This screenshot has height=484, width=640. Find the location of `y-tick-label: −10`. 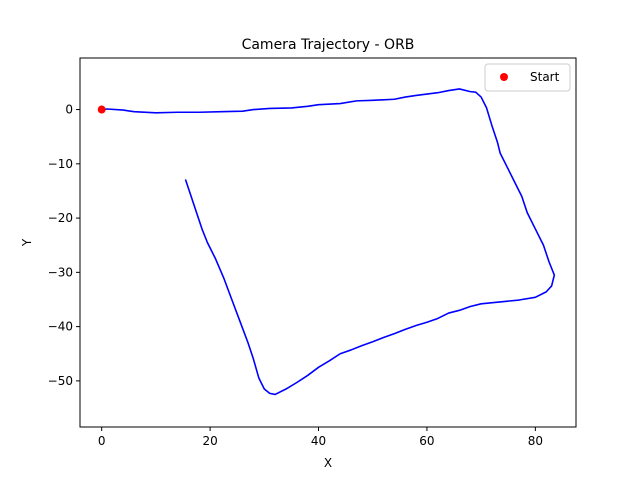

y-tick-label: −10 is located at coordinates (60, 164).